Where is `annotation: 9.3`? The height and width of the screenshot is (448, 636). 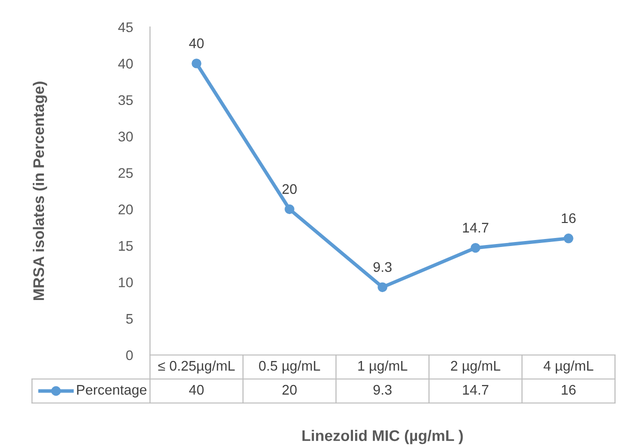 annotation: 9.3 is located at coordinates (383, 267).